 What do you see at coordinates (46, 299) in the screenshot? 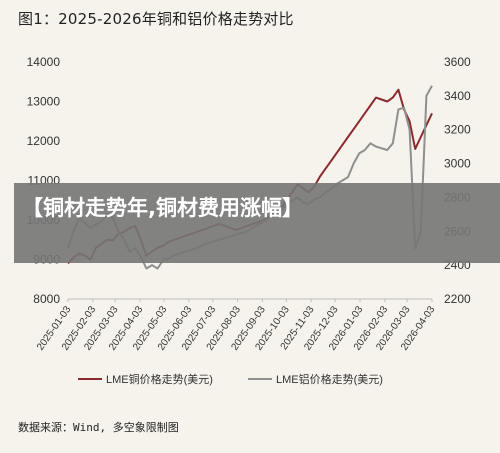
I see `y-left-tick-label: 8000` at bounding box center [46, 299].